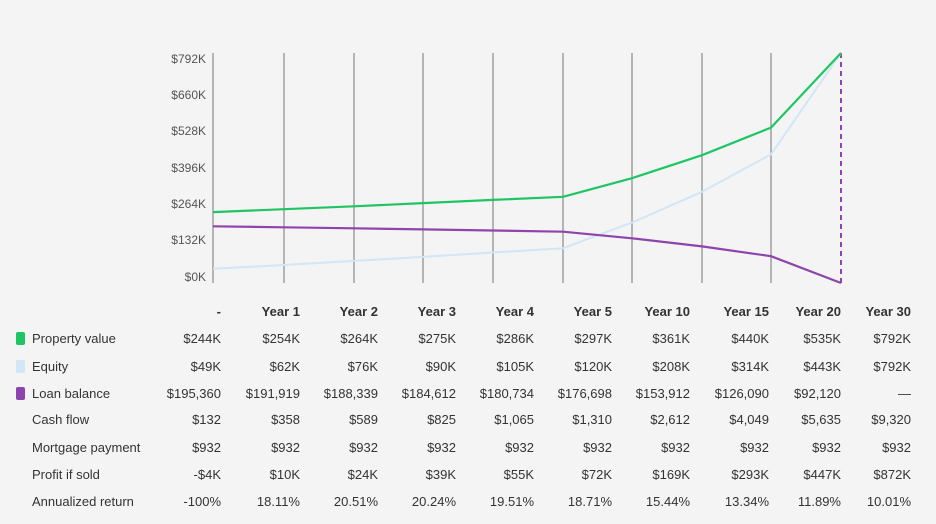  Describe the element at coordinates (515, 338) in the screenshot. I see `table-cell: $286K` at that location.